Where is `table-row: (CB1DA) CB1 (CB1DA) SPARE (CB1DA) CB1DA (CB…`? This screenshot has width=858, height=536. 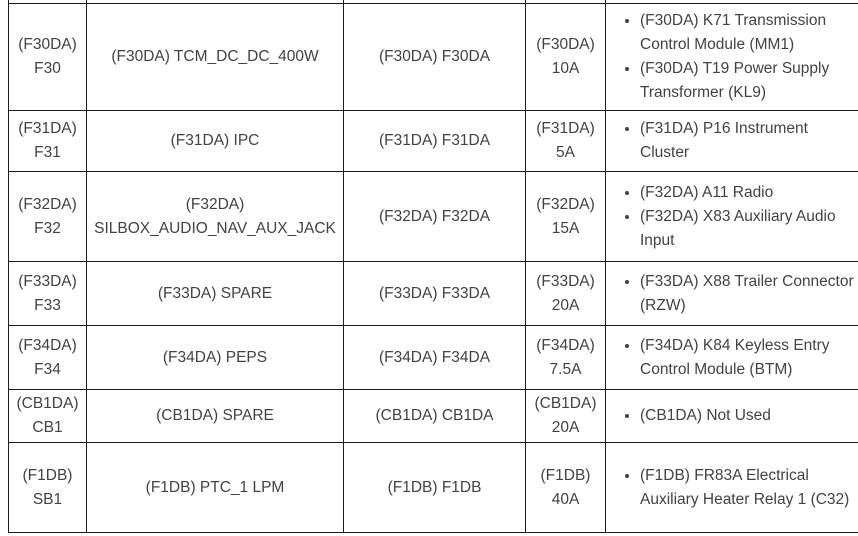
table-row: (CB1DA) CB1 (CB1DA) SPARE (CB1DA) CB1DA (CB… is located at coordinates (433, 416).